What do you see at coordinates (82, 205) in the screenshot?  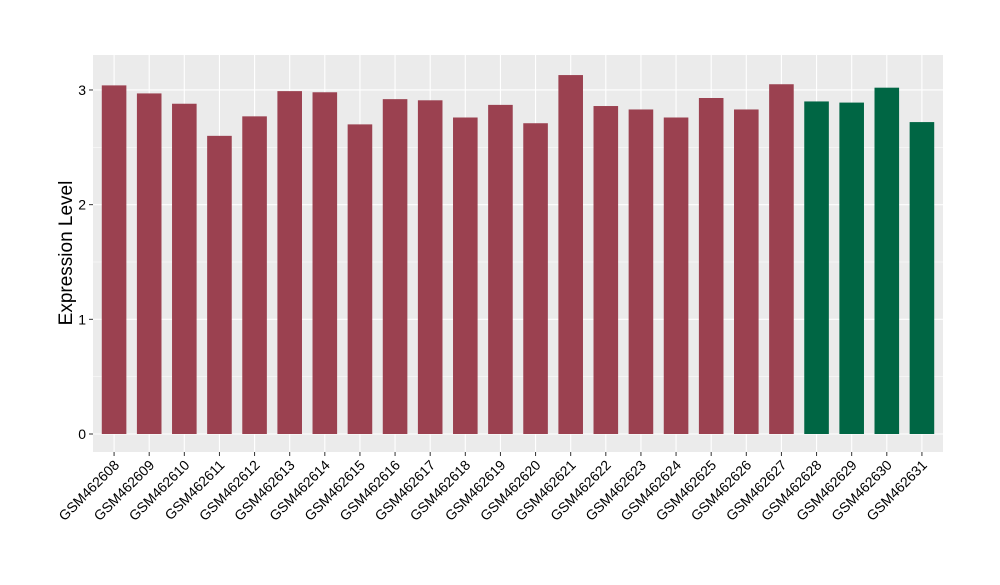 I see `y-tick-label: 2` at bounding box center [82, 205].